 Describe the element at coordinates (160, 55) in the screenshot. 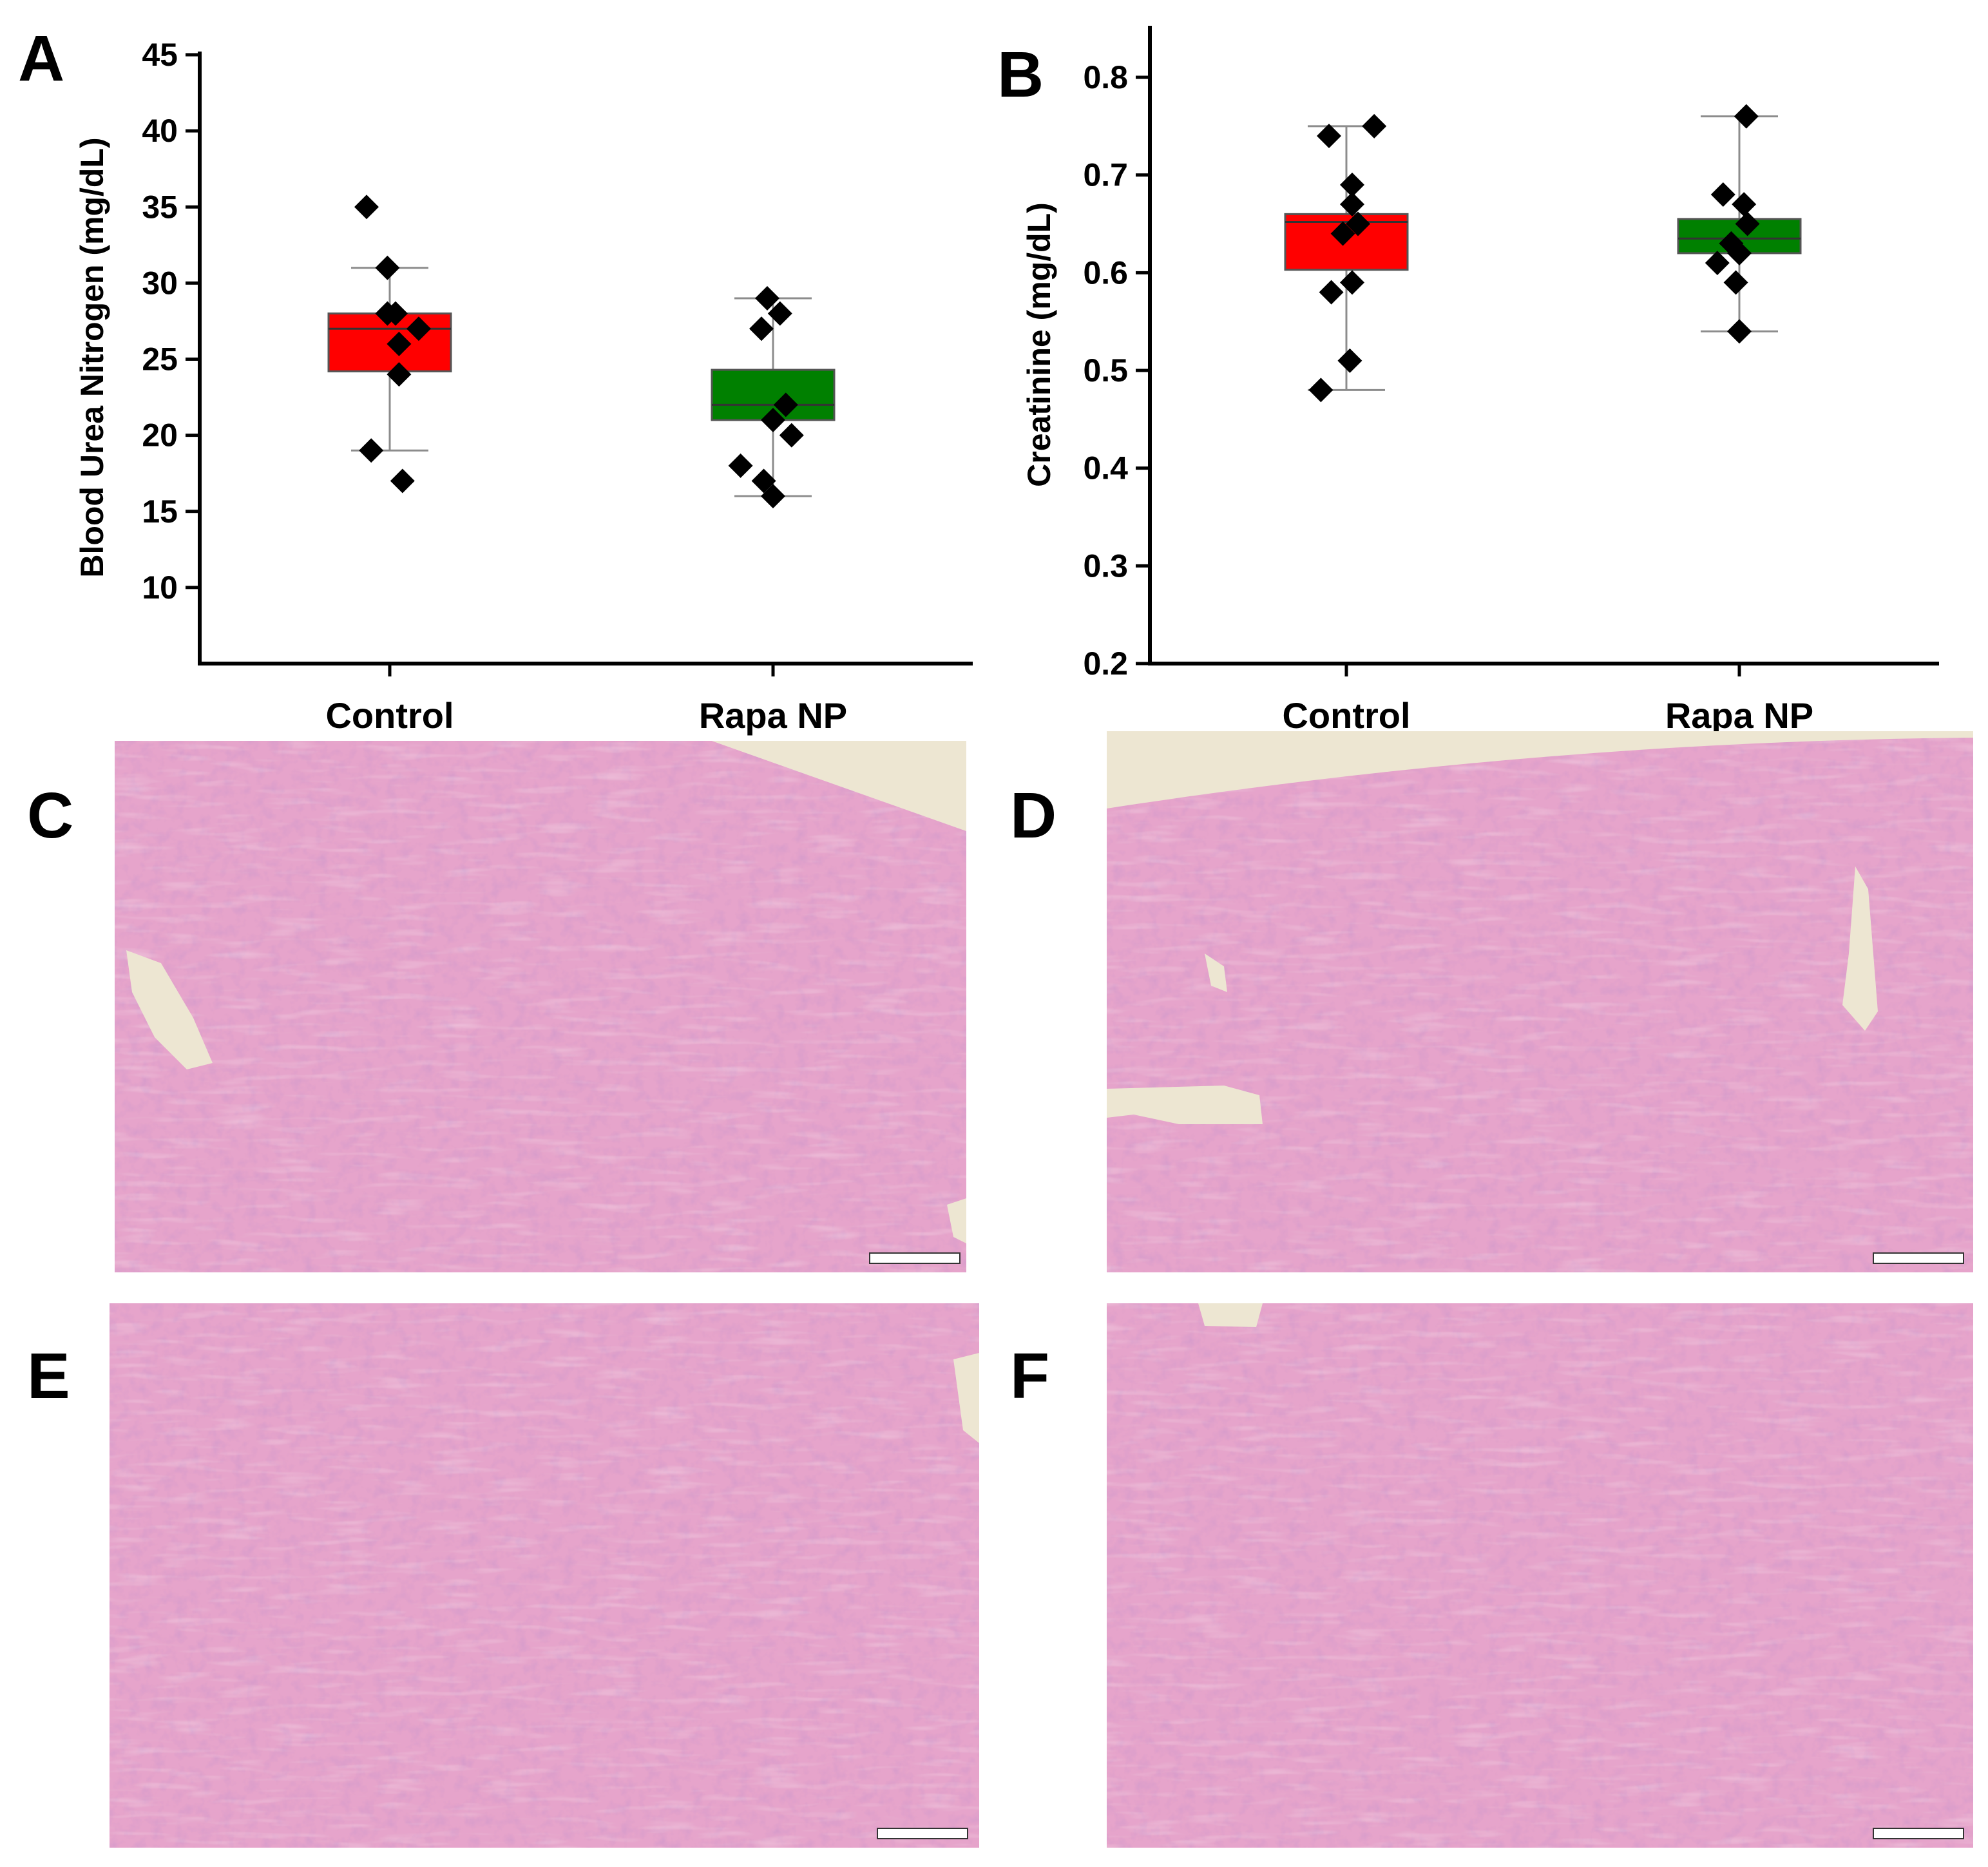

I see `y-tick-label: 45` at that location.